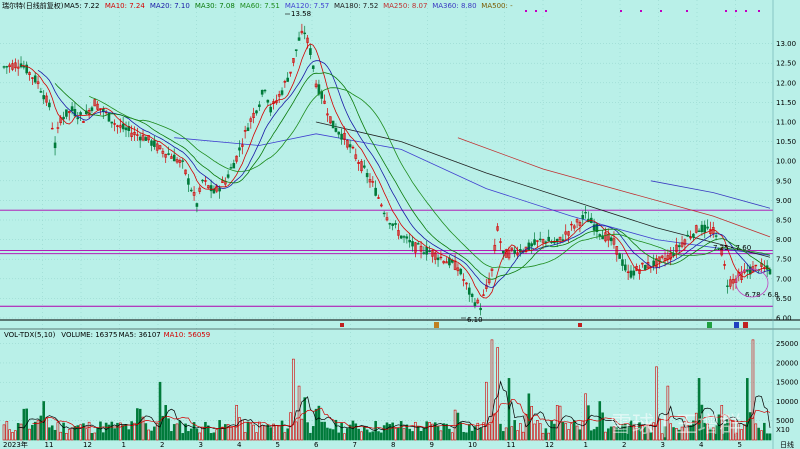 This screenshot has height=449, width=800. I want to click on date-tick-label: 9, so click(432, 445).